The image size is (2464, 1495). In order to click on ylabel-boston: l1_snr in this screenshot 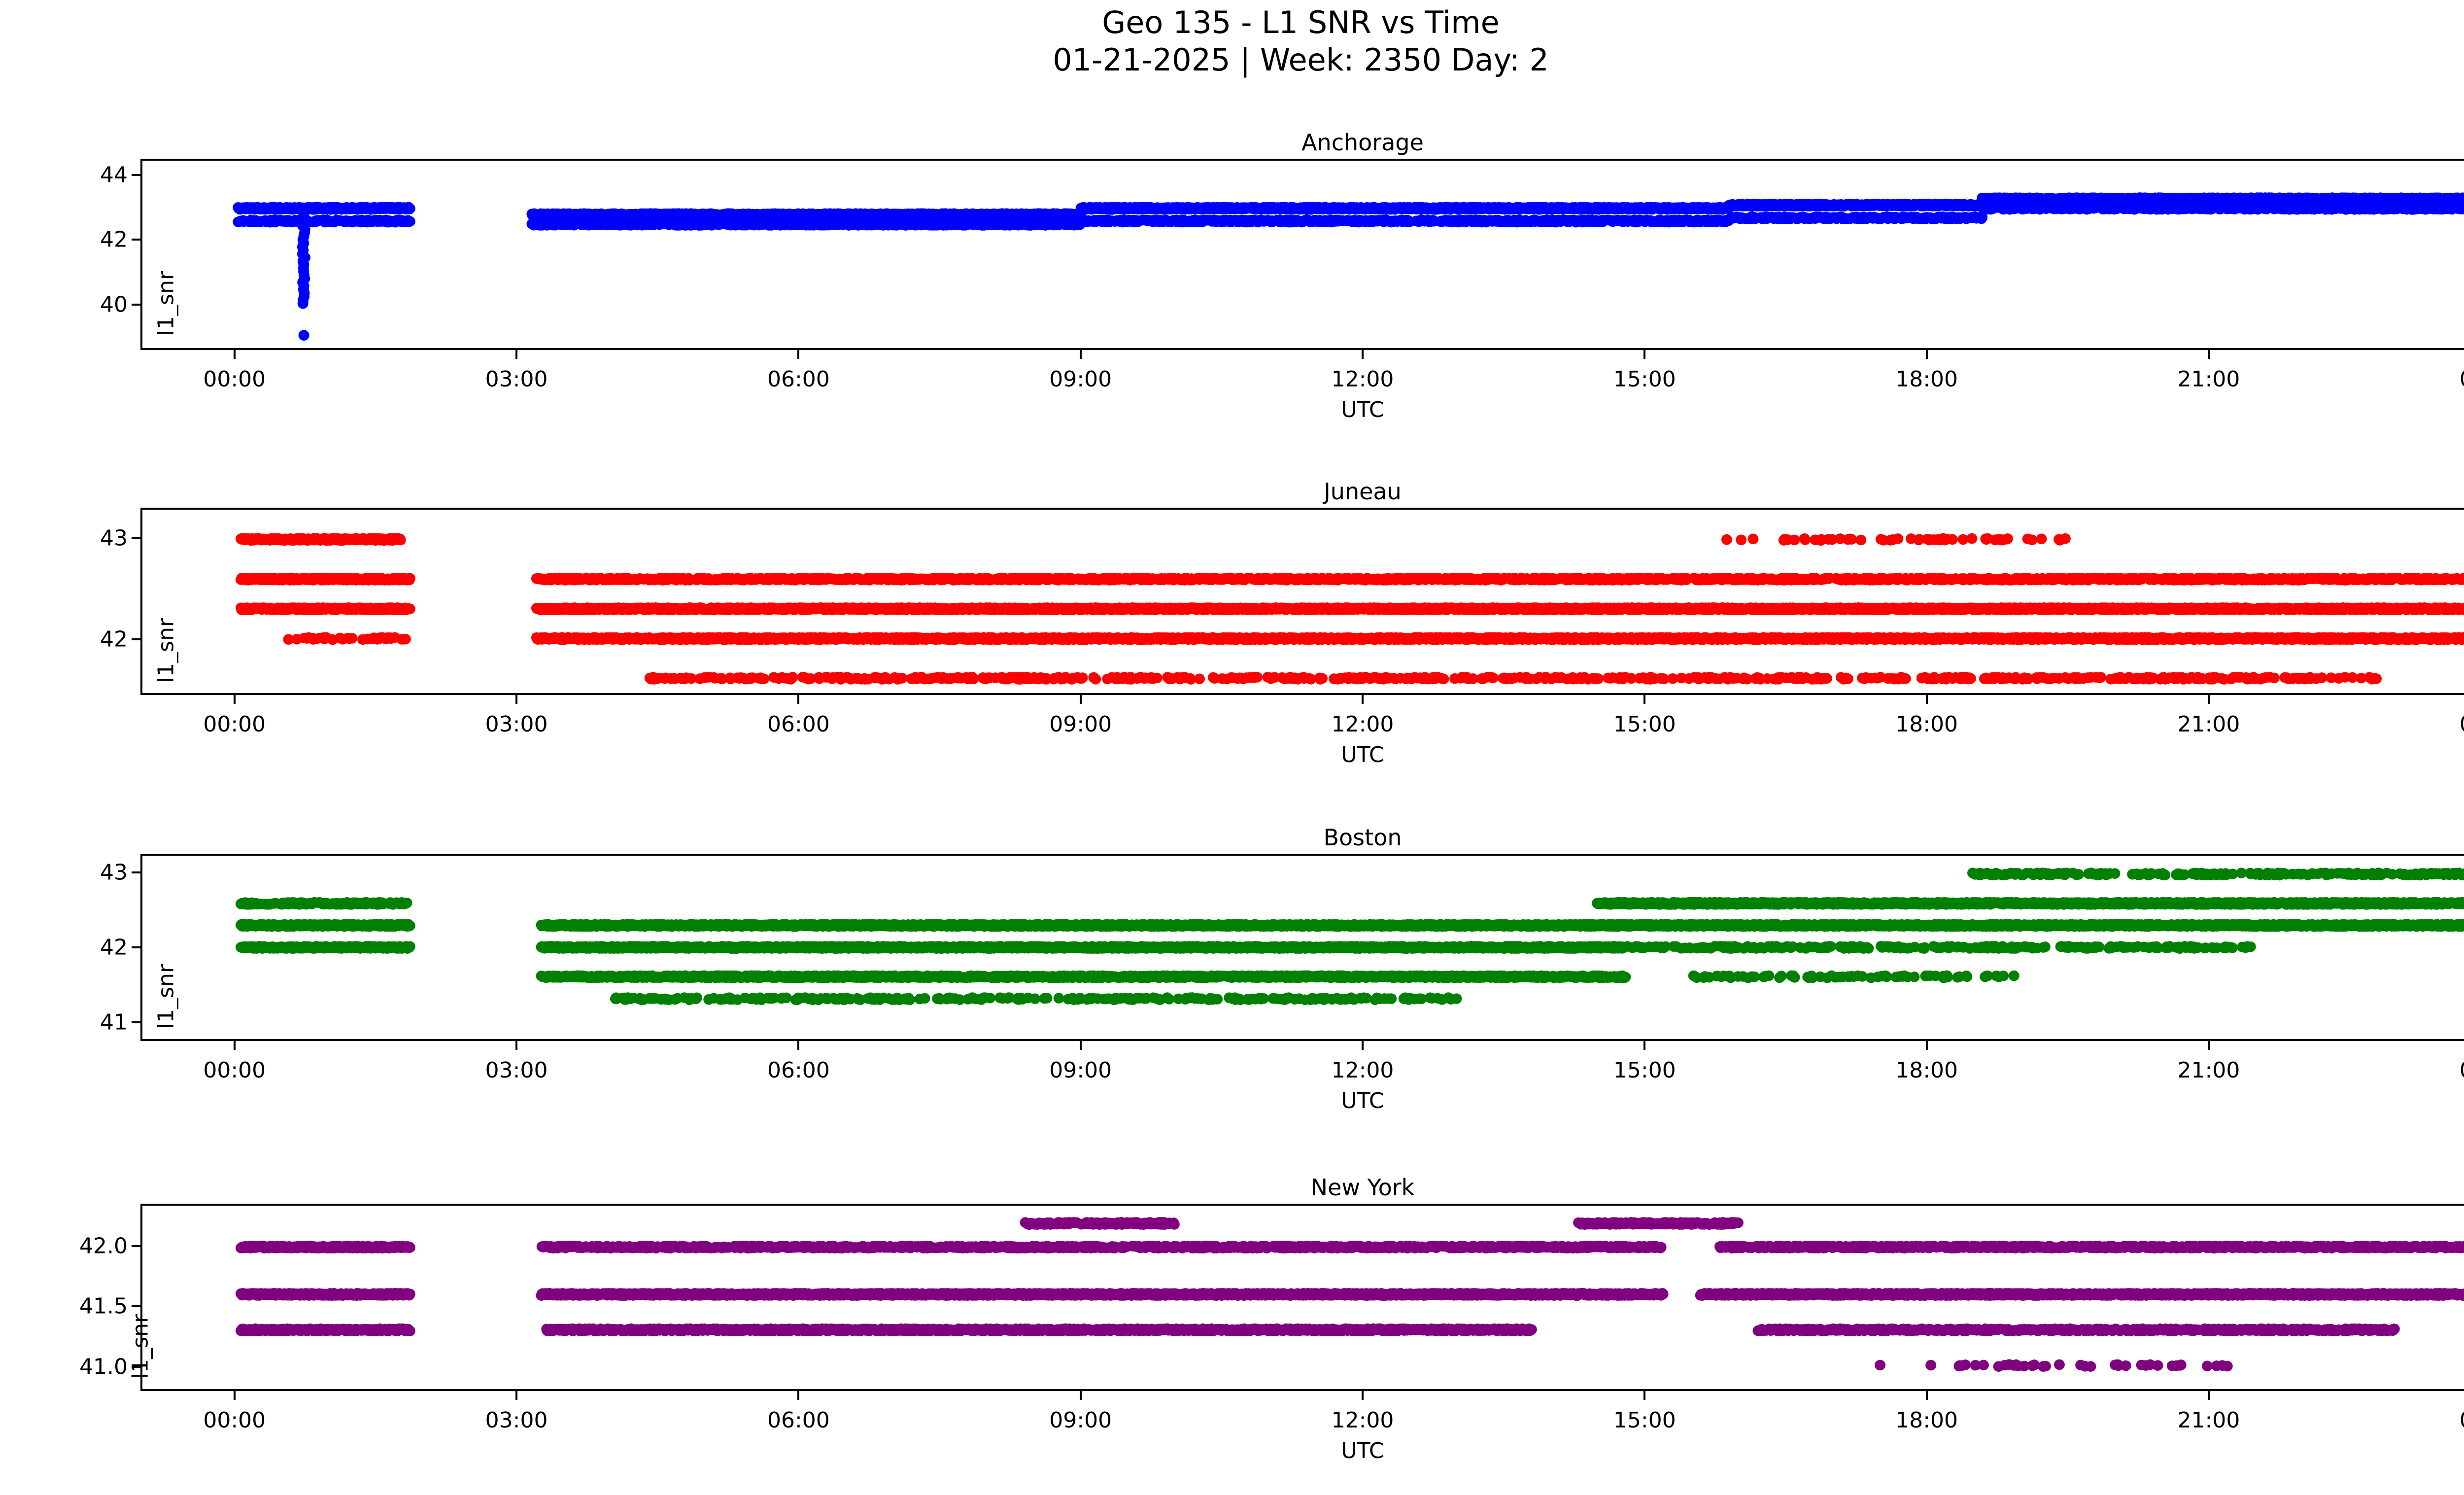, I will do `click(166, 996)`.